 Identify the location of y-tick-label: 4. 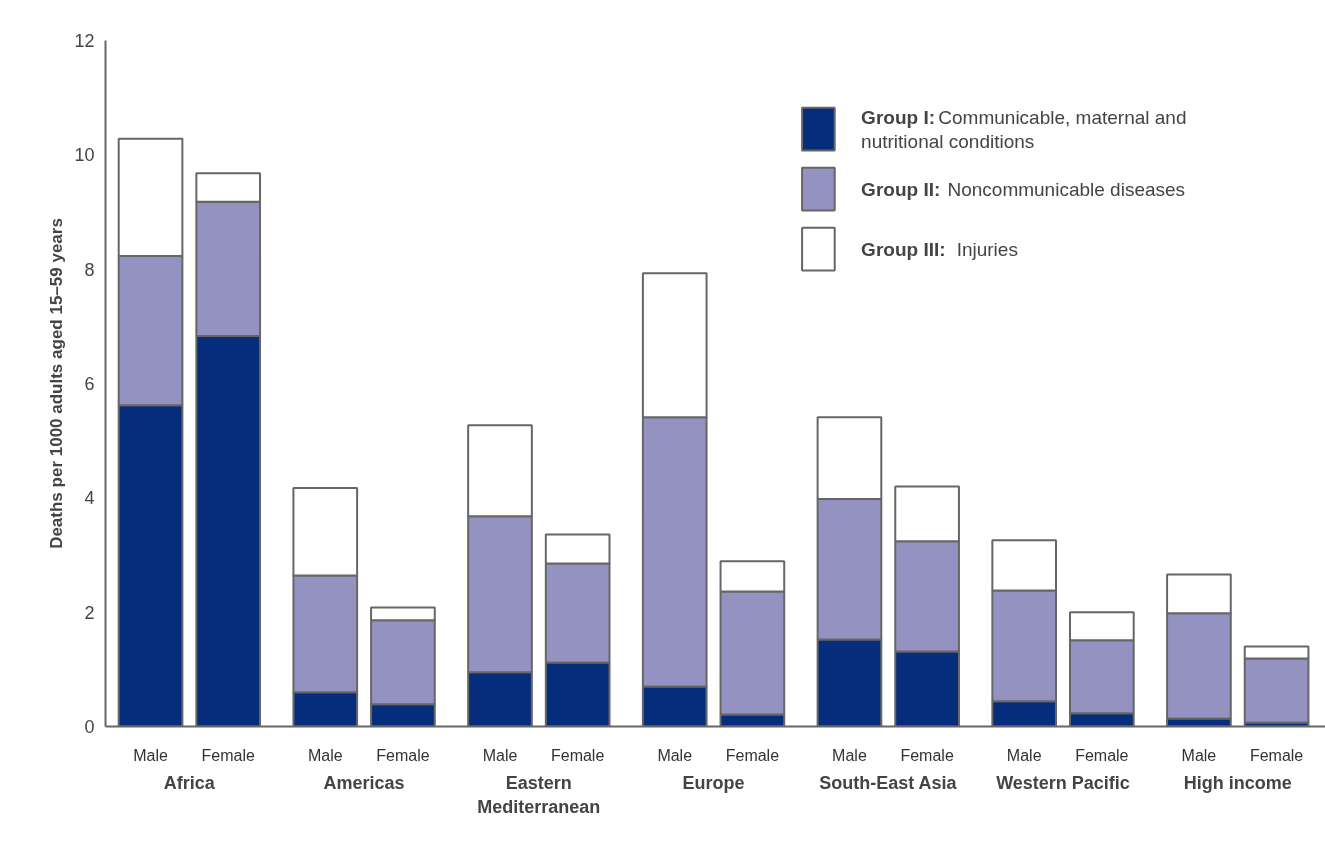
(89, 498).